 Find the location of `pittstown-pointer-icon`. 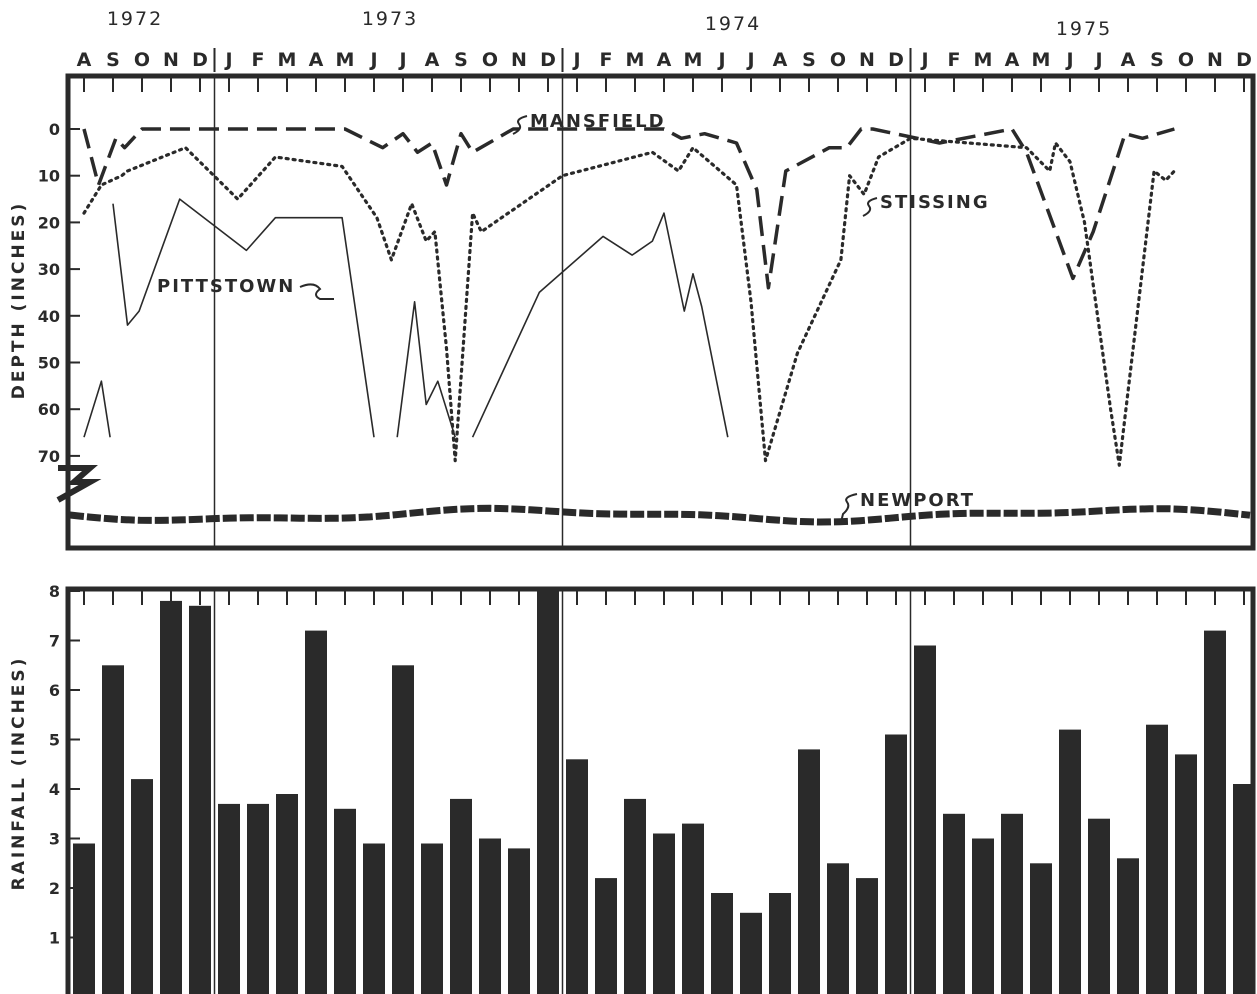

pittstown-pointer-icon is located at coordinates (316, 291).